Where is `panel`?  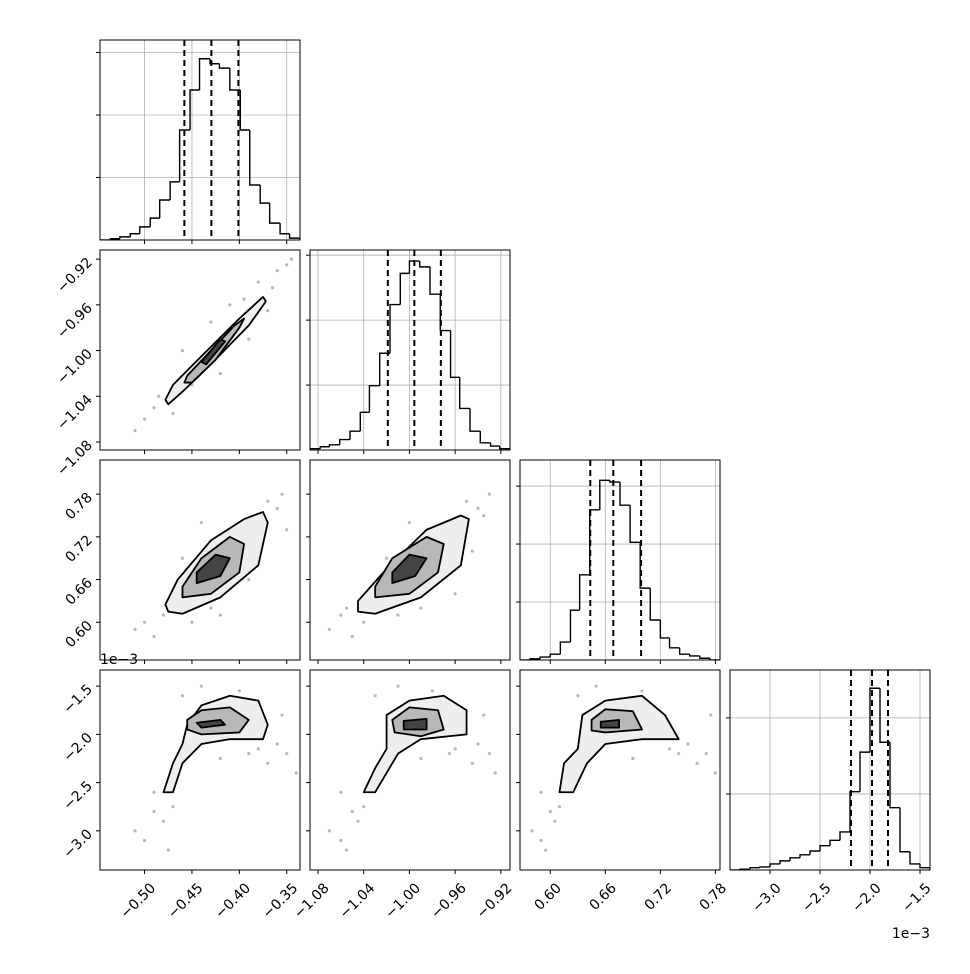 panel is located at coordinates (198, 141).